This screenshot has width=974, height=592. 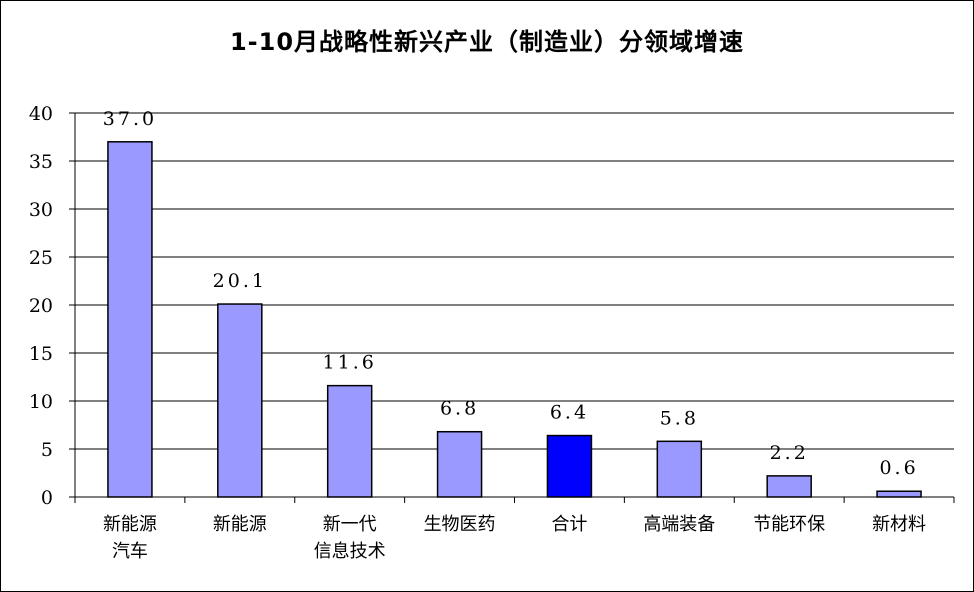 I want to click on category-label: 生物医药, so click(x=460, y=524).